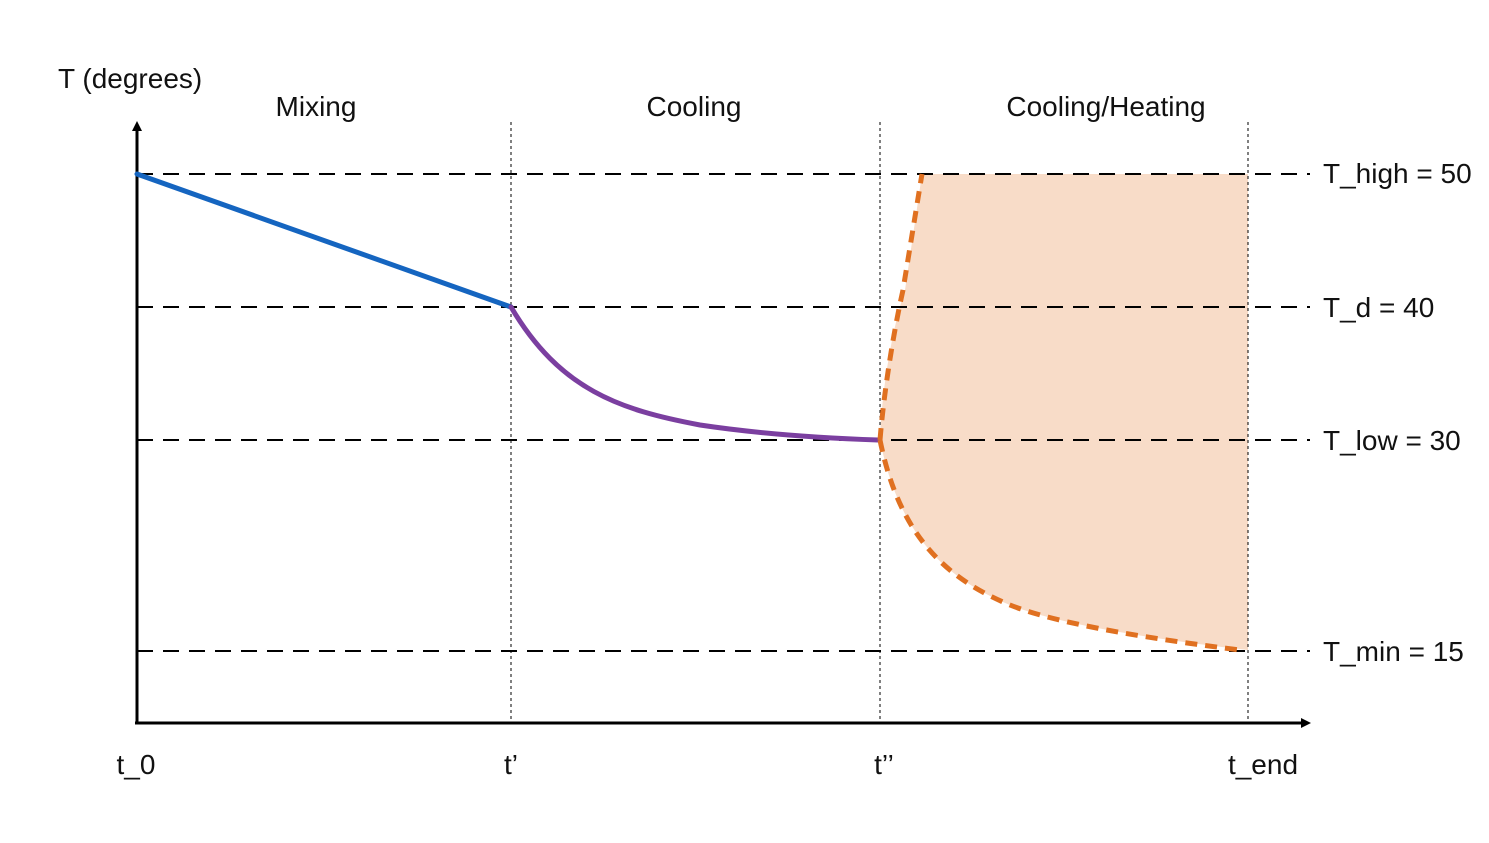 This screenshot has width=1489, height=843. I want to click on phase-label-mixing: Mixing, so click(316, 106).